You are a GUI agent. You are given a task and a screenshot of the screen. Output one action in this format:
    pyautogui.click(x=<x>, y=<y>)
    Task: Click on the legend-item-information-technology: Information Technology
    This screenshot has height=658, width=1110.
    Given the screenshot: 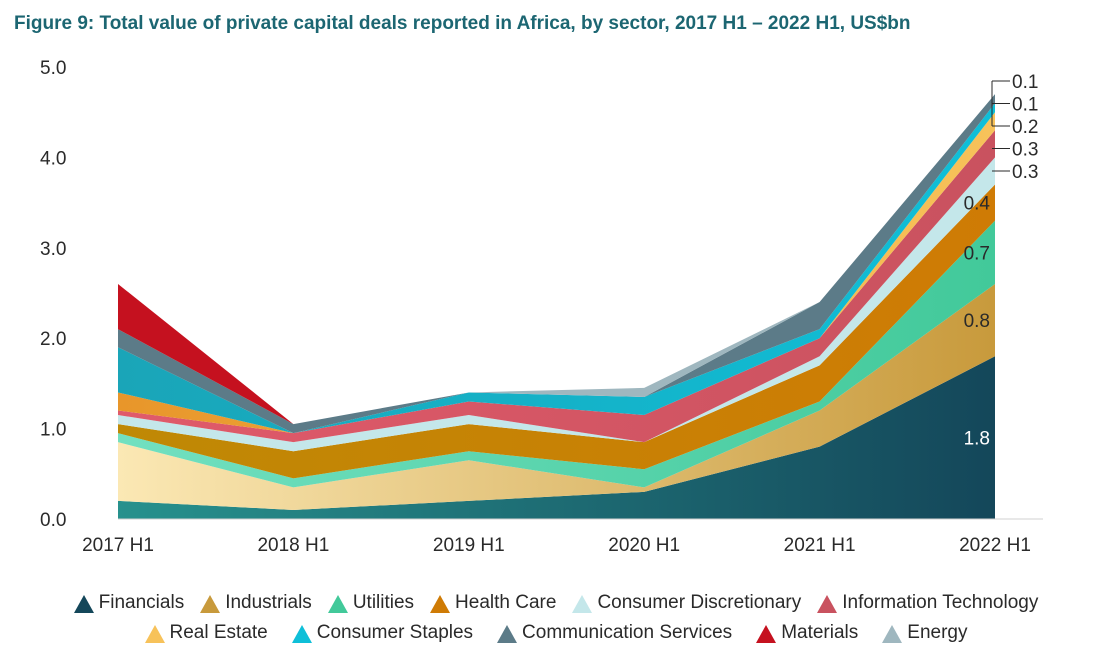 What is the action you would take?
    pyautogui.click(x=926, y=603)
    